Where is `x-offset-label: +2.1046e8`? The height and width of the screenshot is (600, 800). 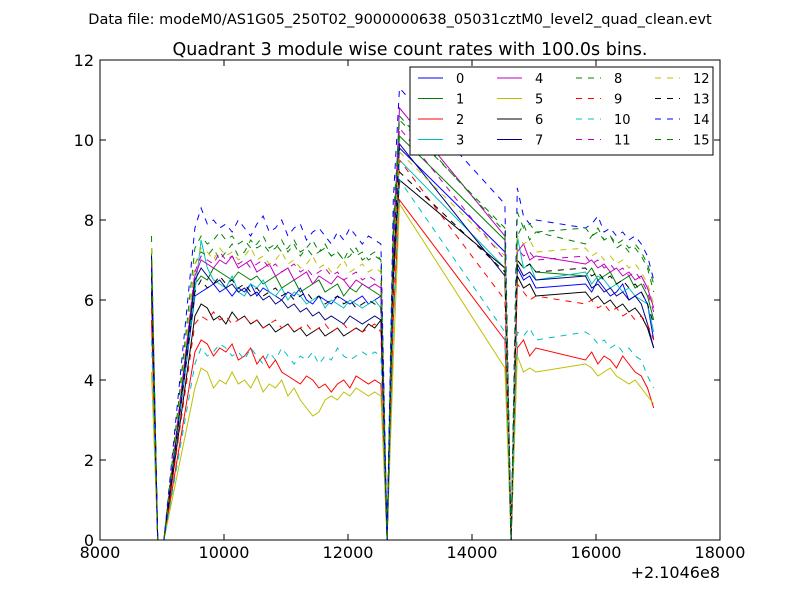
x-offset-label: +2.1046e8 is located at coordinates (675, 572).